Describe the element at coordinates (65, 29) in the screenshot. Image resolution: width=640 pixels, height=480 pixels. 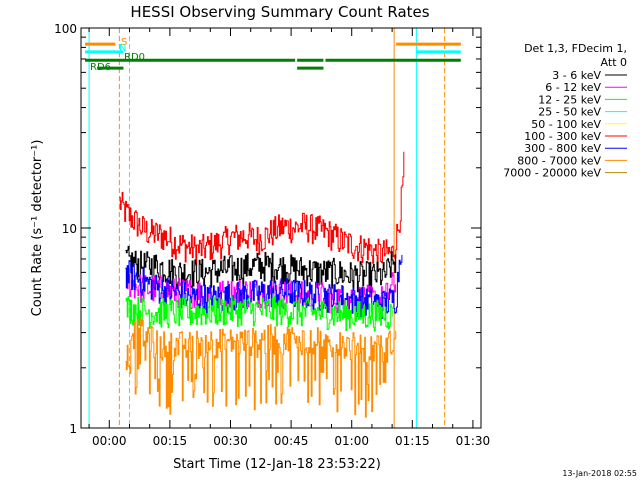
I see `y-tick-label-2: 100` at that location.